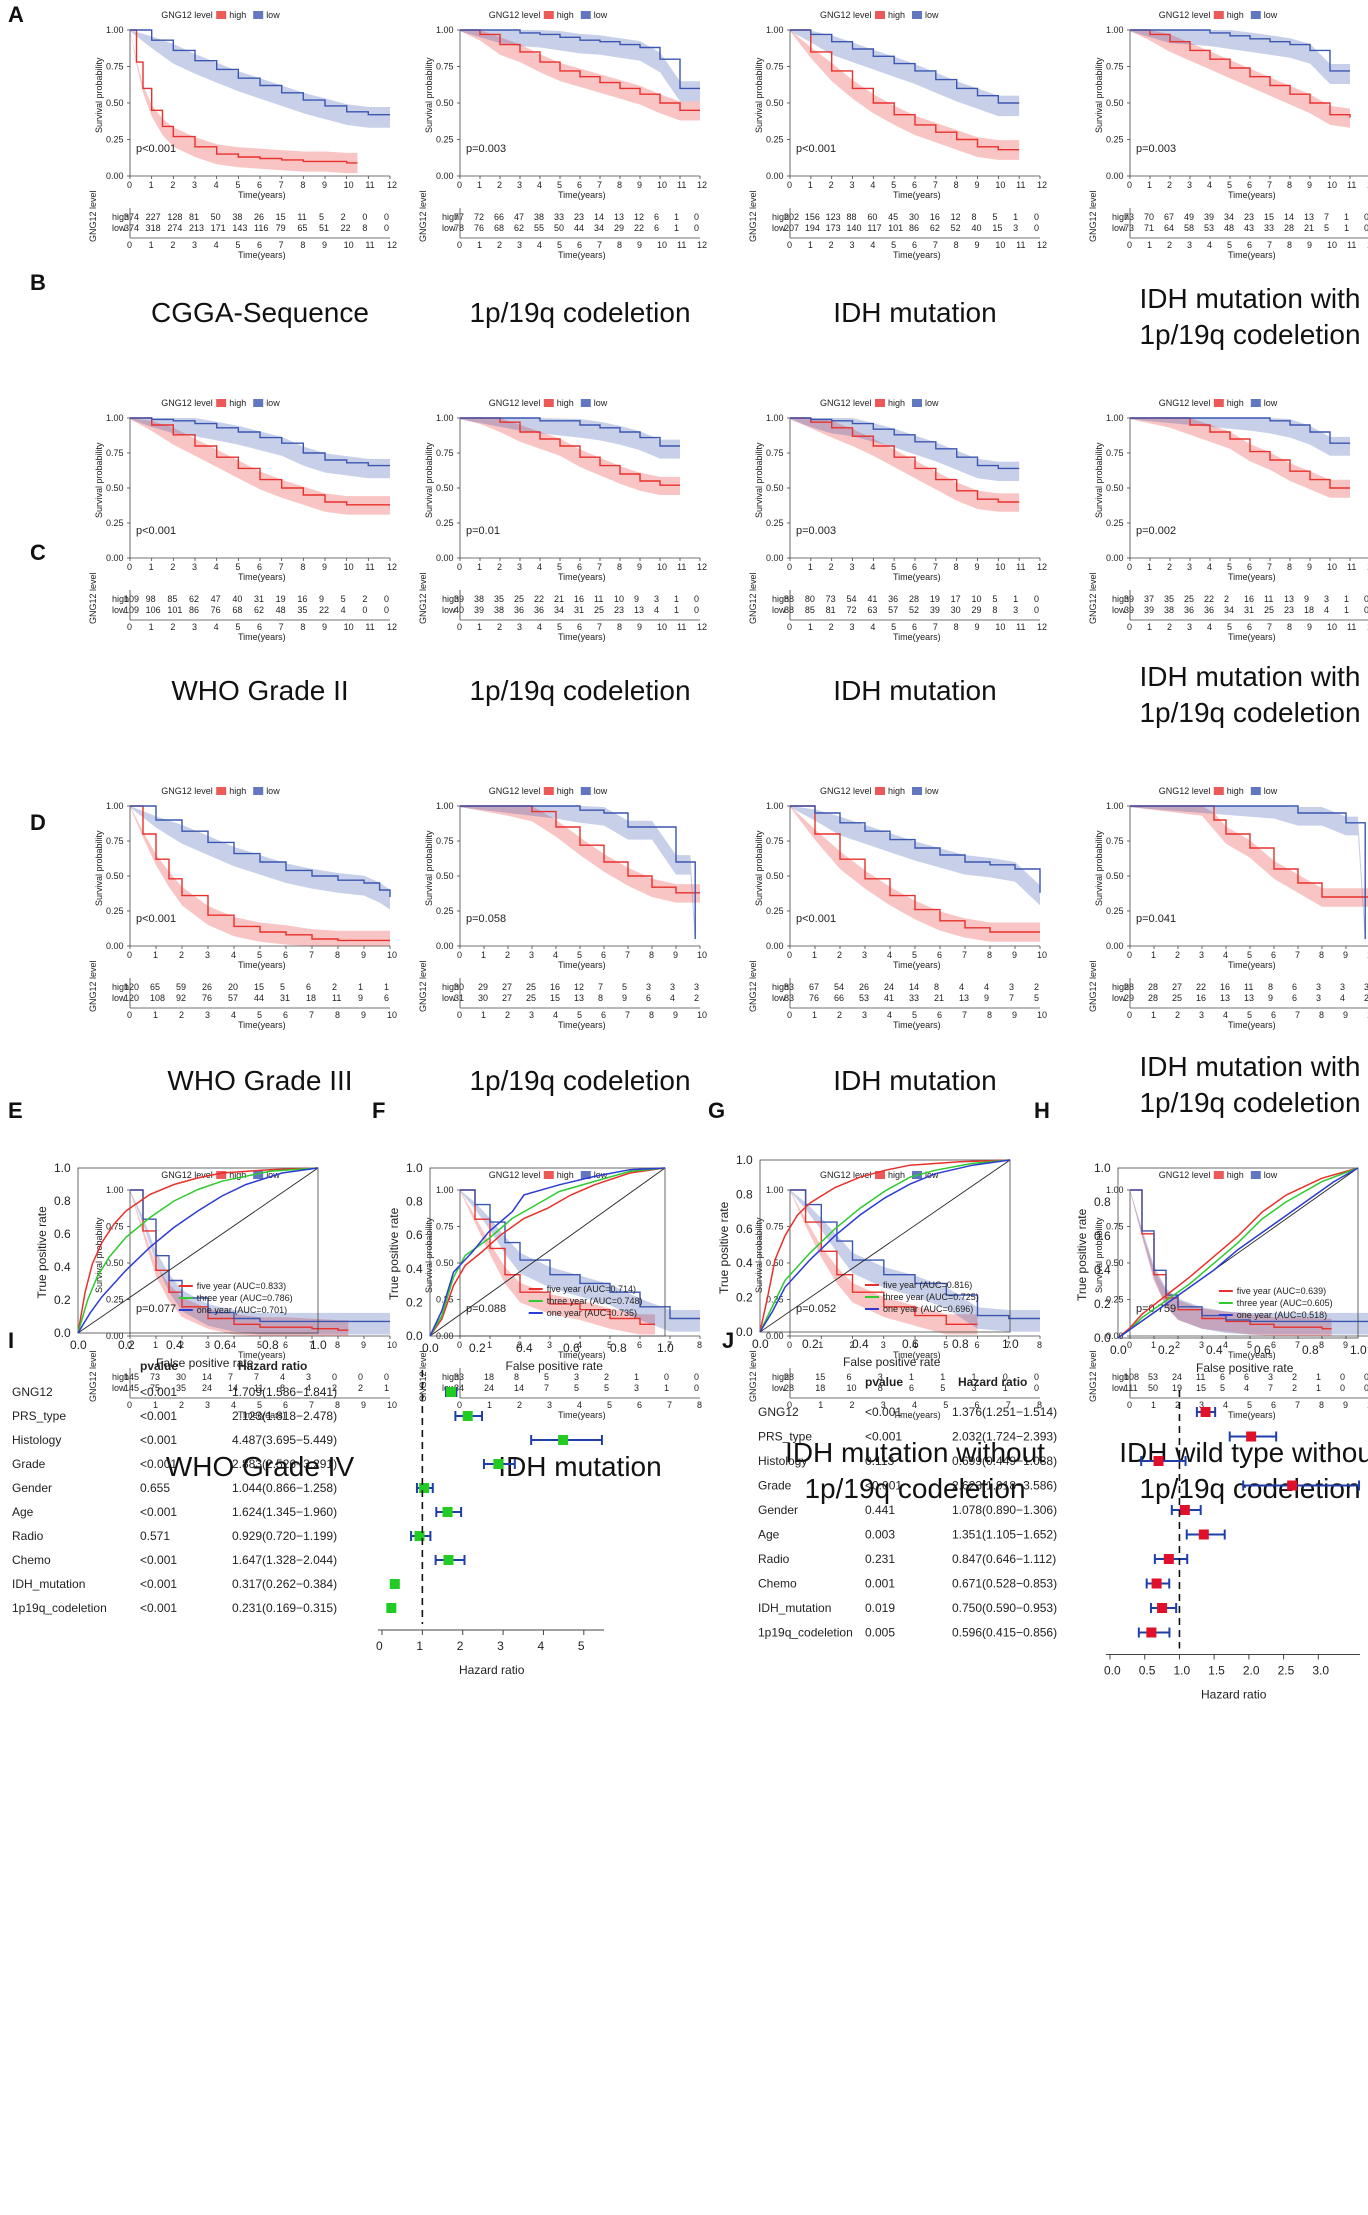 Image resolution: width=1368 pixels, height=2215 pixels. Describe the element at coordinates (1318, 987) in the screenshot. I see `risk-count-high: 3` at that location.